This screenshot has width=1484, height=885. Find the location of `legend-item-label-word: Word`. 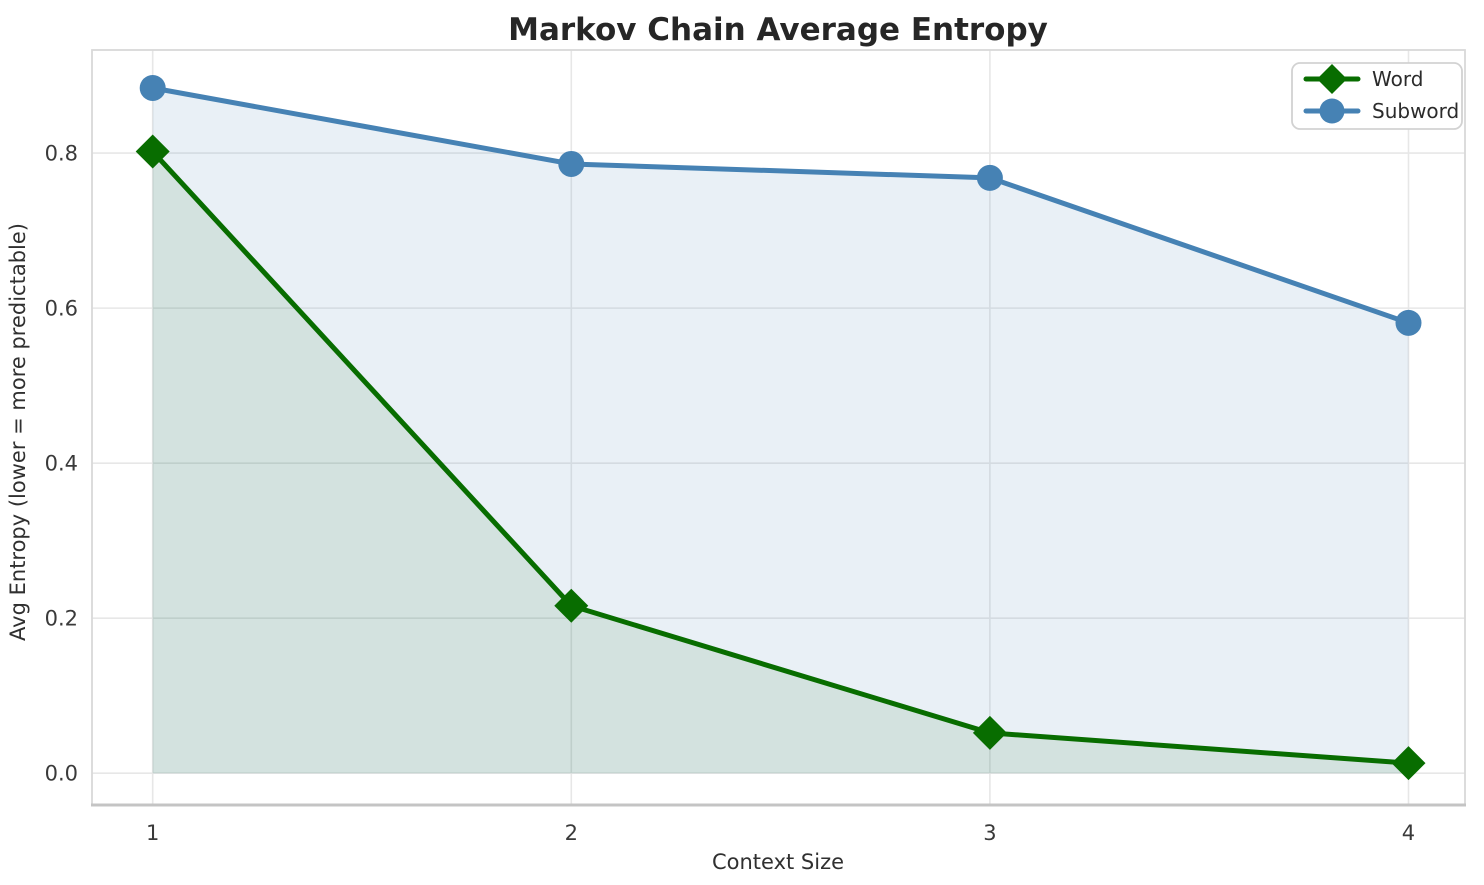

legend-item-label-word: Word is located at coordinates (1397, 79).